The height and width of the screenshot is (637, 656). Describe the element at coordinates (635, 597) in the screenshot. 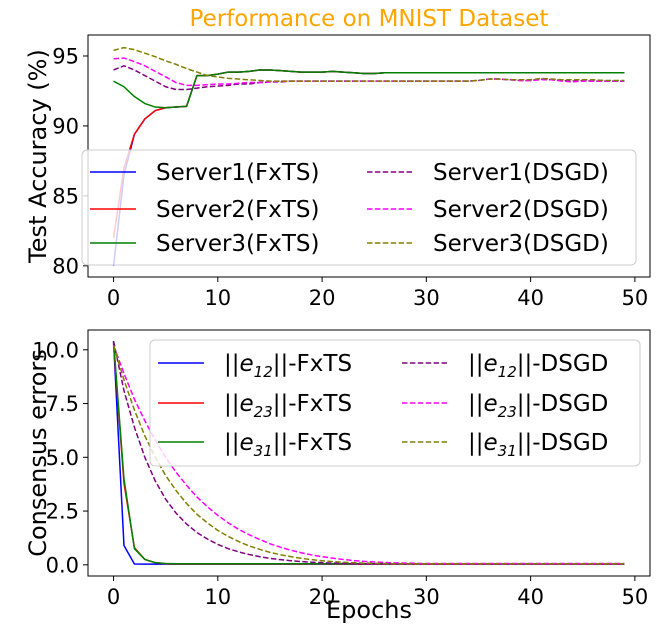

I see `consensus-x-tick-label: 50` at that location.